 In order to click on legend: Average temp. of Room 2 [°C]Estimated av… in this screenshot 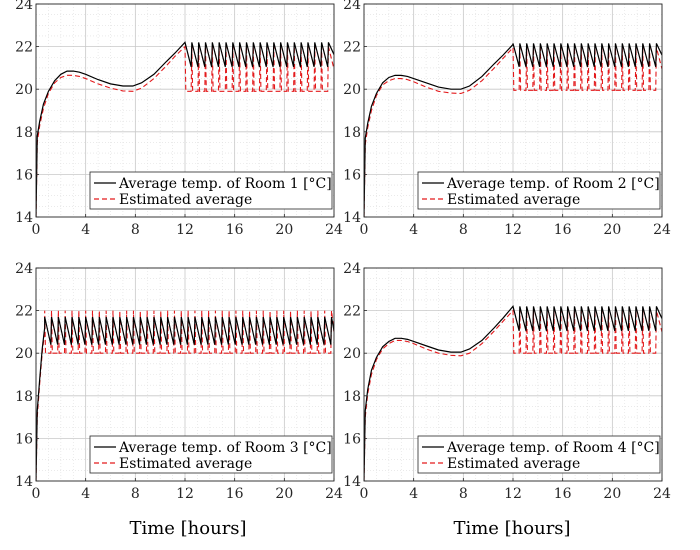, I will do `click(539, 190)`.